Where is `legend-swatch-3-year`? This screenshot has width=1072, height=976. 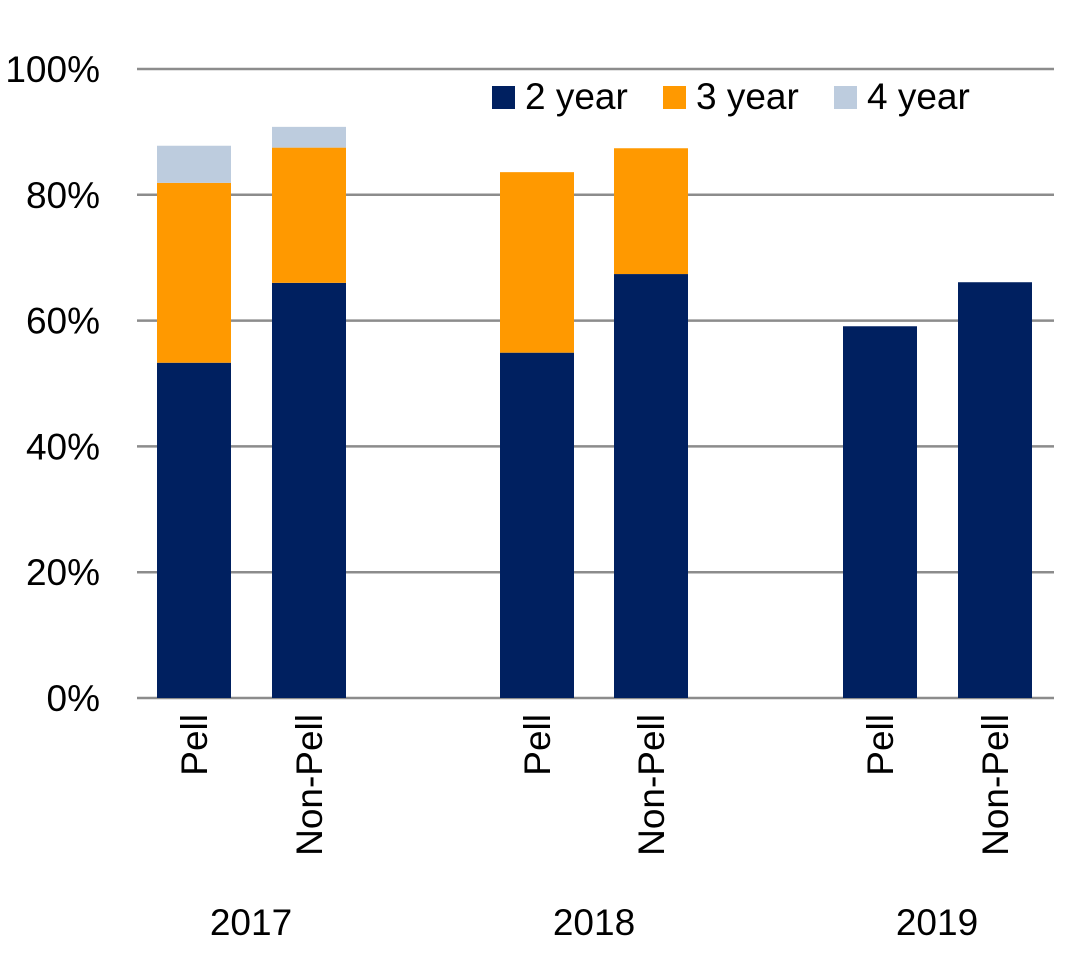
legend-swatch-3-year is located at coordinates (674, 97).